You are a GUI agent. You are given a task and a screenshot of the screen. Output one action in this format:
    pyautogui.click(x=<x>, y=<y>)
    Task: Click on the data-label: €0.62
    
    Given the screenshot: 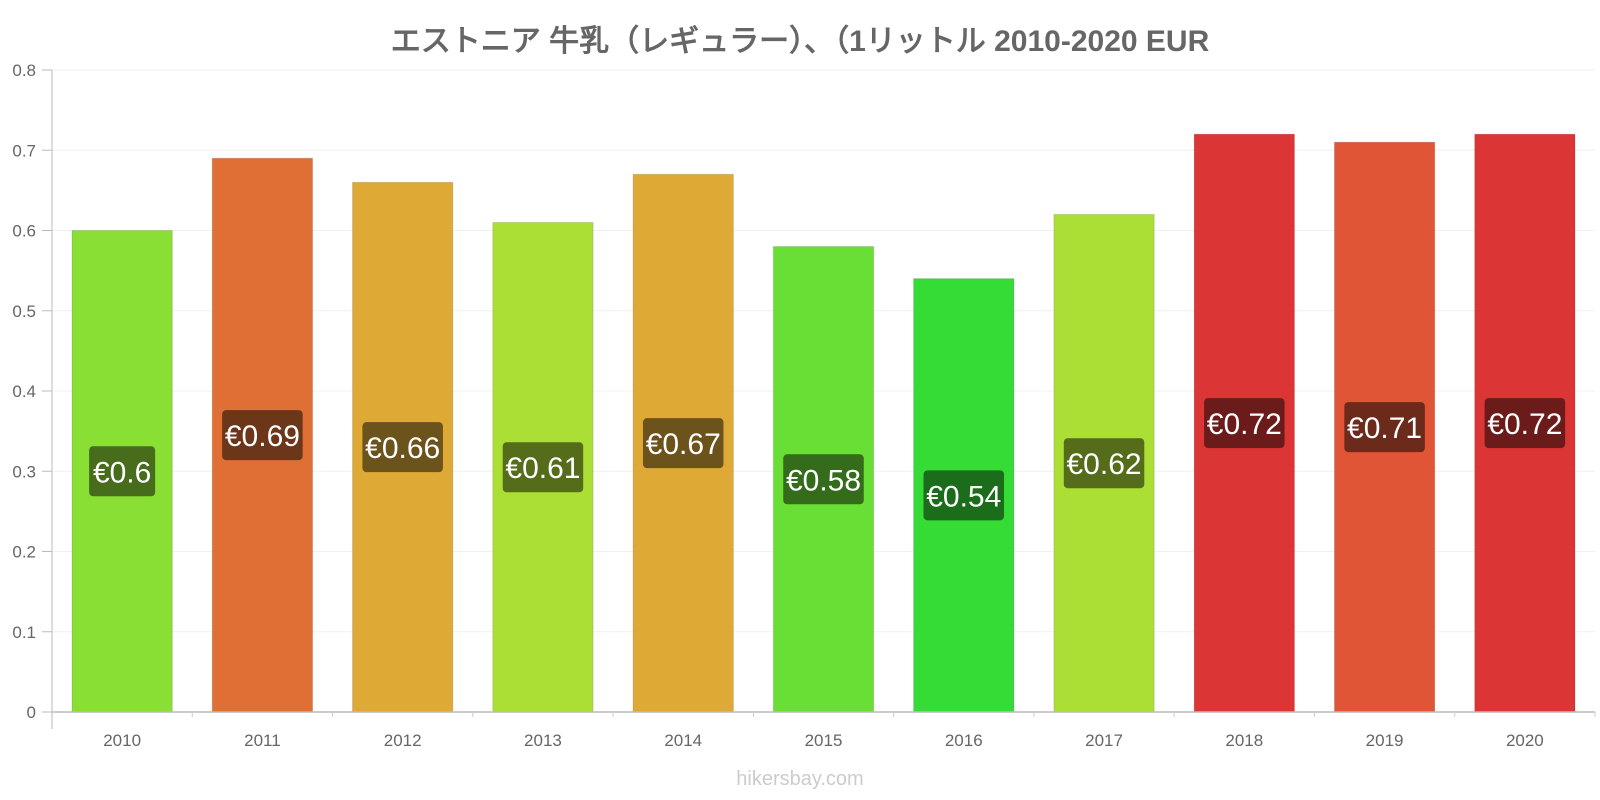 What is the action you would take?
    pyautogui.click(x=1104, y=464)
    